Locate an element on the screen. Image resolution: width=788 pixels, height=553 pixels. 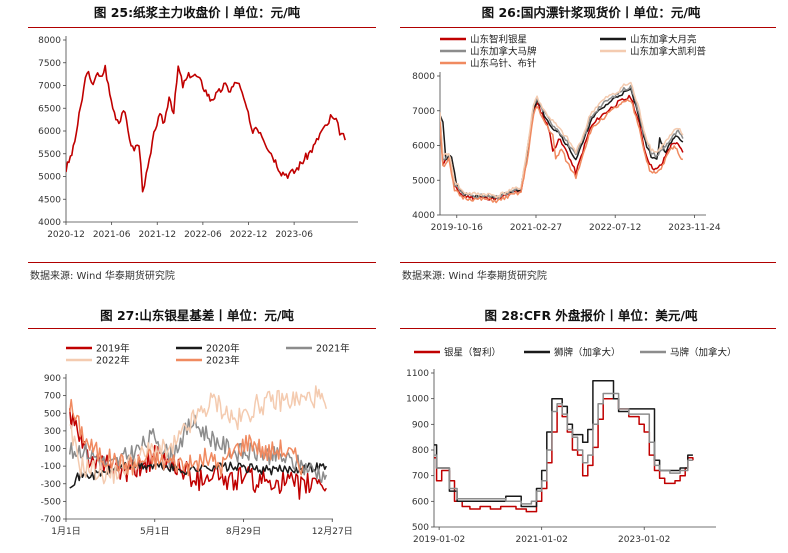
legend-entry: 山东加拿大凯利普 is located at coordinates (668, 52).